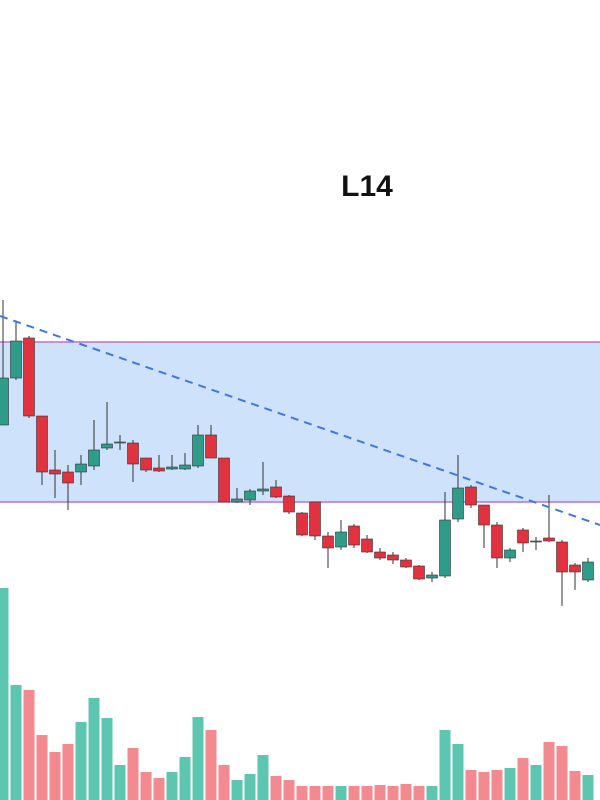 Image resolution: width=600 pixels, height=800 pixels. What do you see at coordinates (367, 186) in the screenshot?
I see `chart-title: L14` at bounding box center [367, 186].